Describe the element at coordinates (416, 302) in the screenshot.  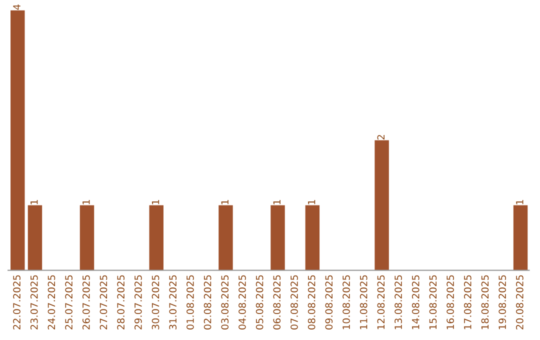
I see `x-tick-label: 14.08.2025` at that location.